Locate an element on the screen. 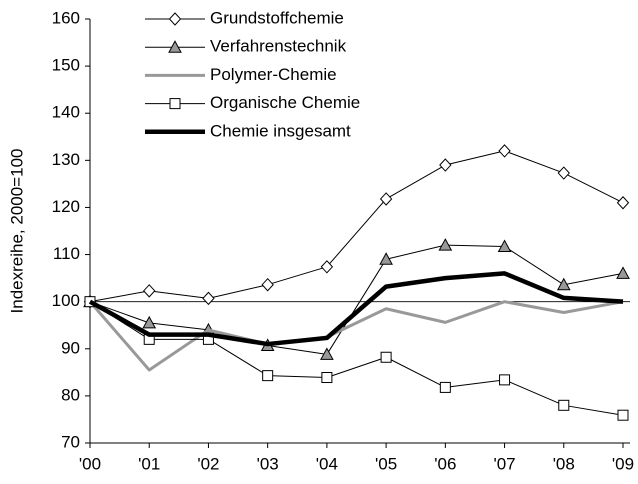 Image resolution: width=638 pixels, height=484 pixels. y-tick-label: 130 is located at coordinates (66, 159).